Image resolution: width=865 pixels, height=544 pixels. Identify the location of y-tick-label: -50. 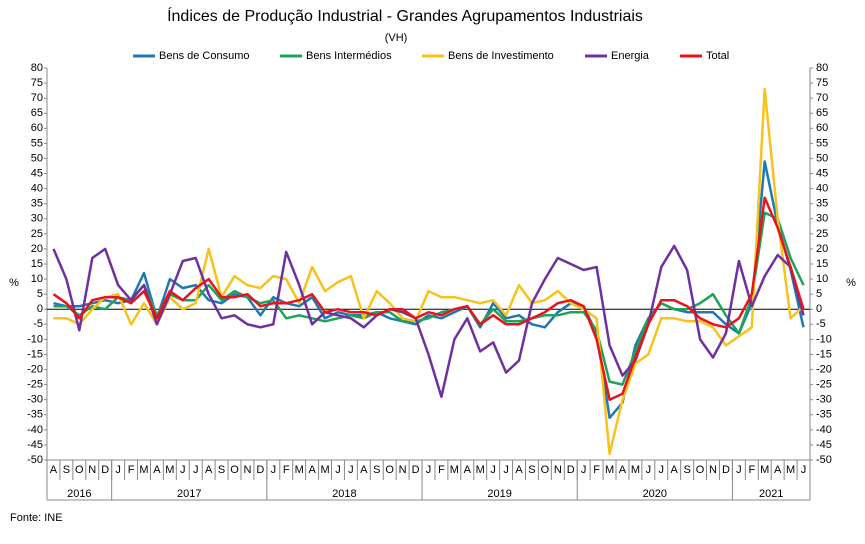
(35, 460).